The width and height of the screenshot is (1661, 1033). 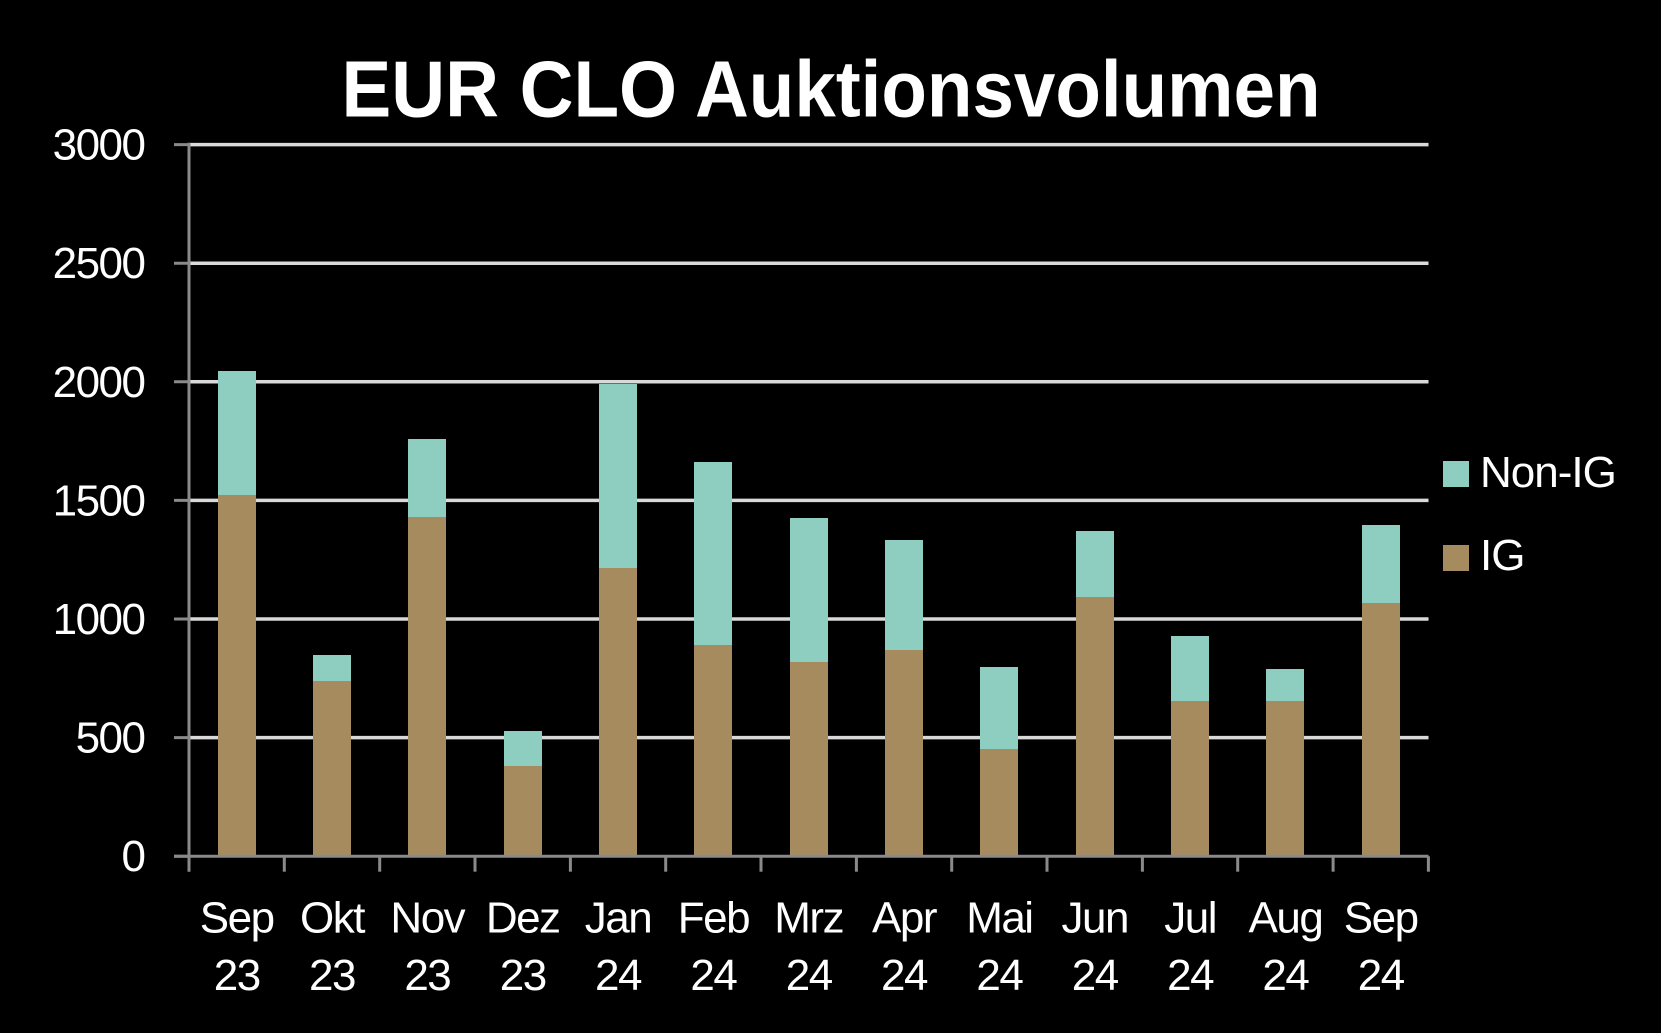 I want to click on svg-text: 500, so click(x=110, y=738).